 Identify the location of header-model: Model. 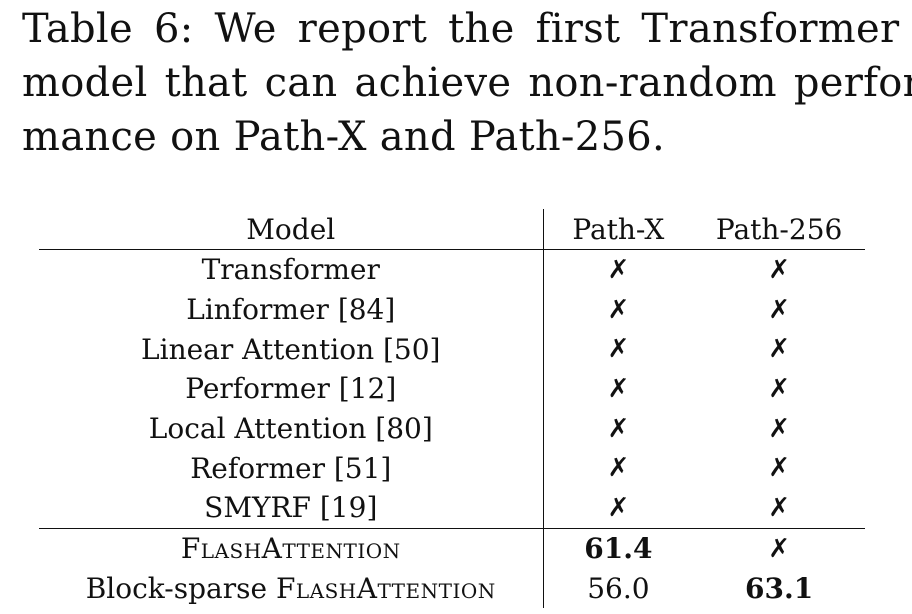
(291, 229).